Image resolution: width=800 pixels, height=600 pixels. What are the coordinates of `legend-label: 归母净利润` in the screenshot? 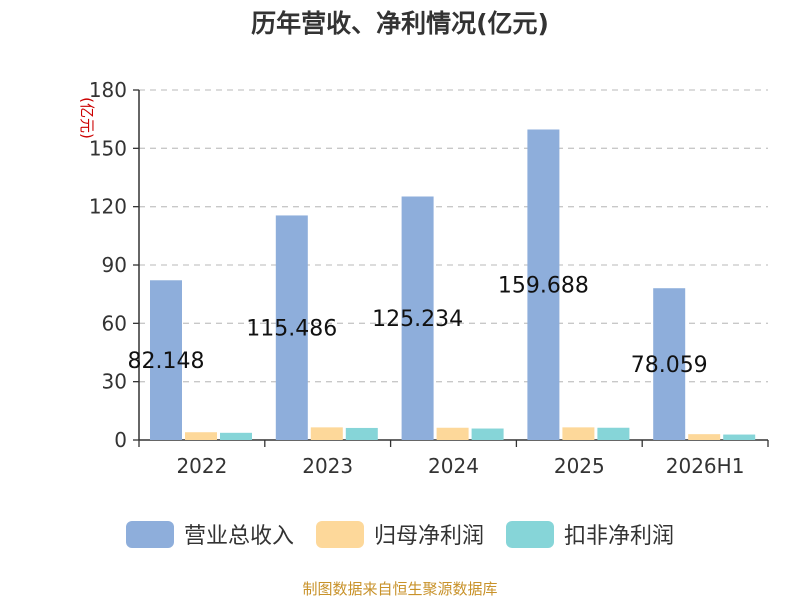 It's located at (428, 536).